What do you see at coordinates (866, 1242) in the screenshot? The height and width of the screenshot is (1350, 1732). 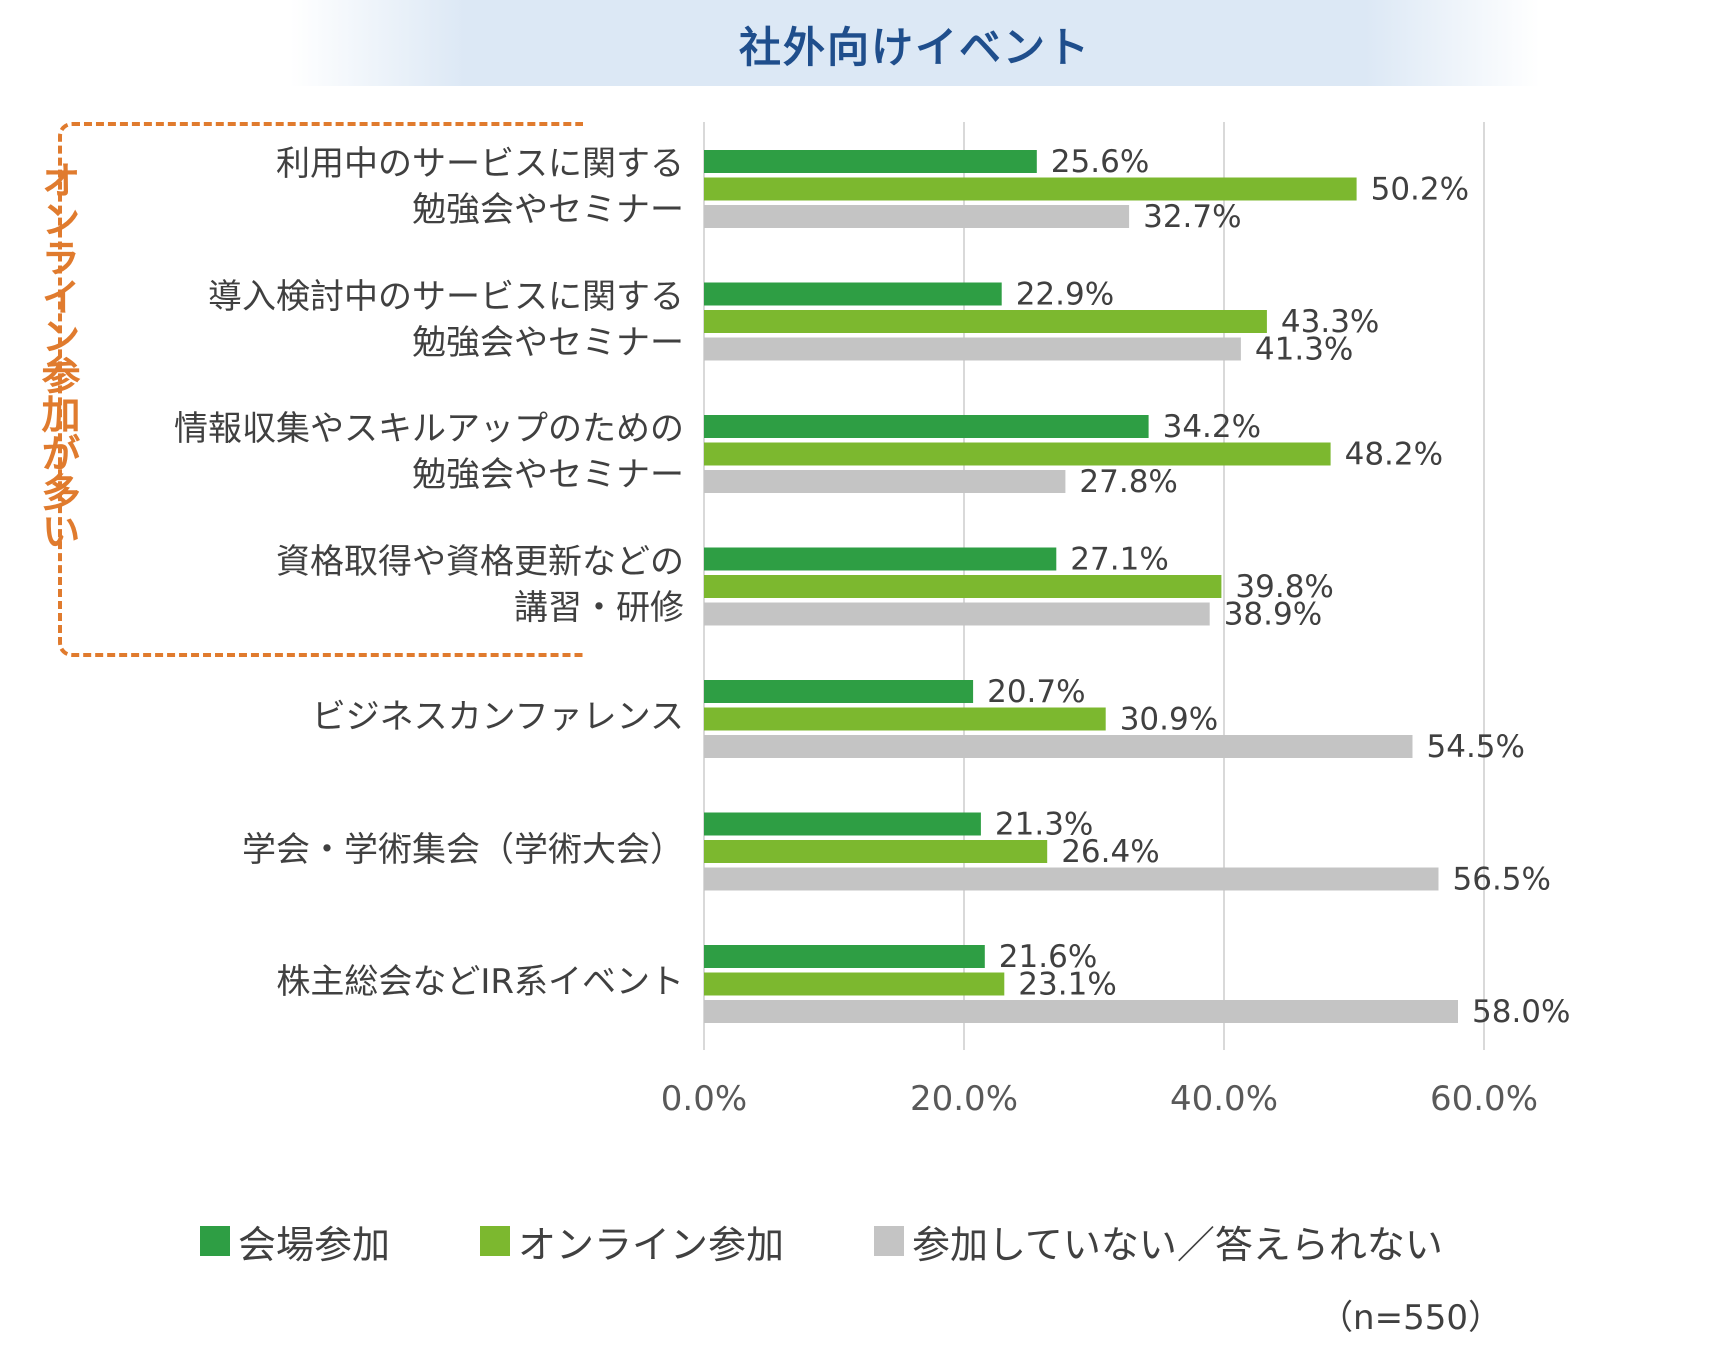 I see `legend: 会場参加 オンライン参加 参加していない／答えられない` at bounding box center [866, 1242].